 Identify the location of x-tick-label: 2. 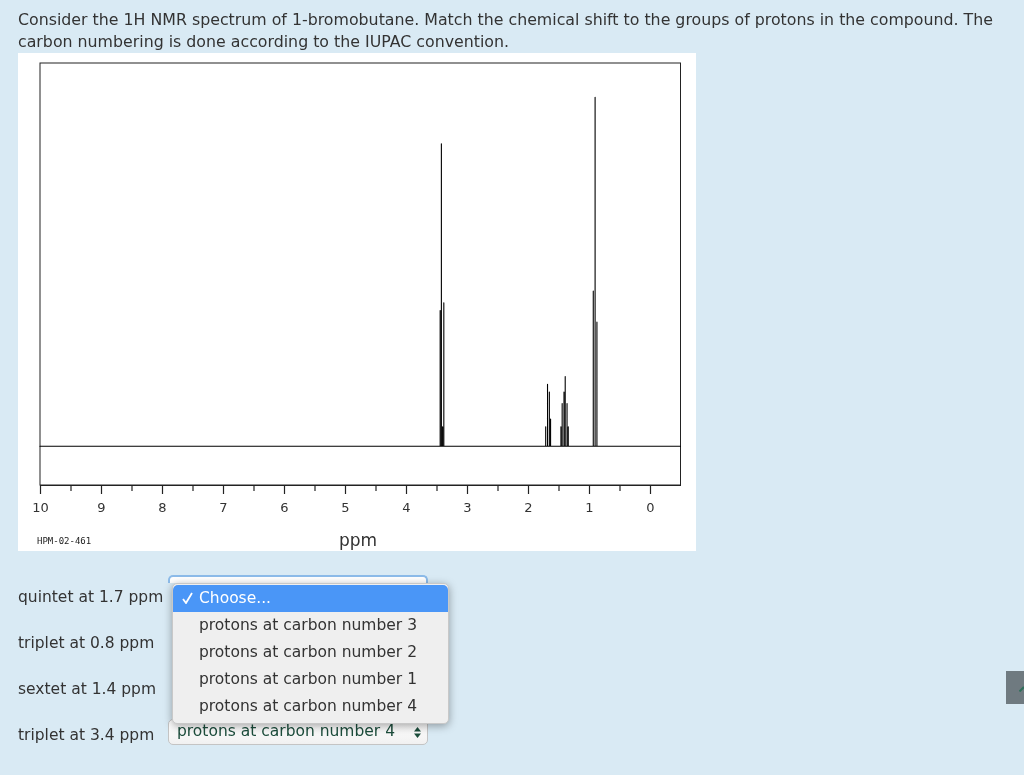
(528, 508).